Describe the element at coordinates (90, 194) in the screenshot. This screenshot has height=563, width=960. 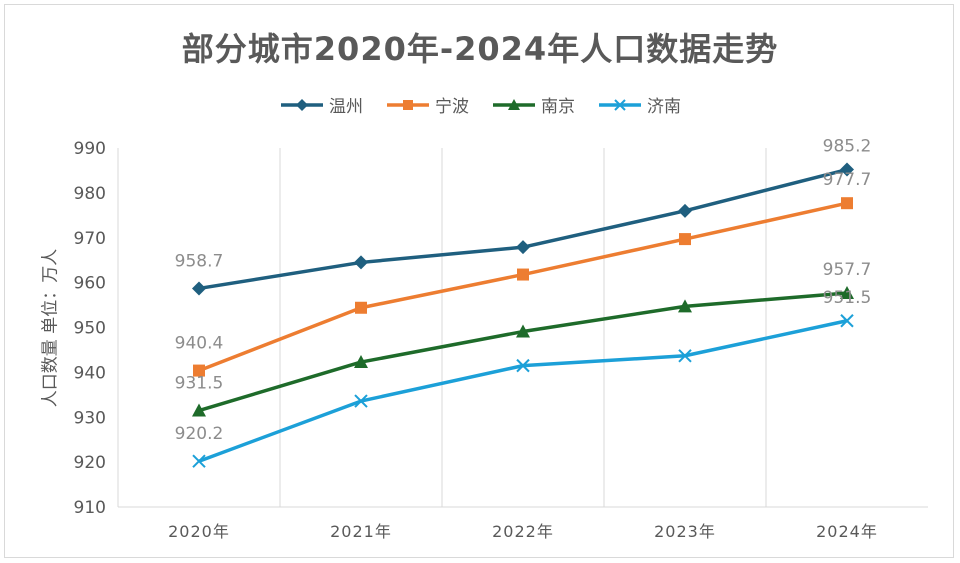
I see `y-tick-label: 980` at that location.